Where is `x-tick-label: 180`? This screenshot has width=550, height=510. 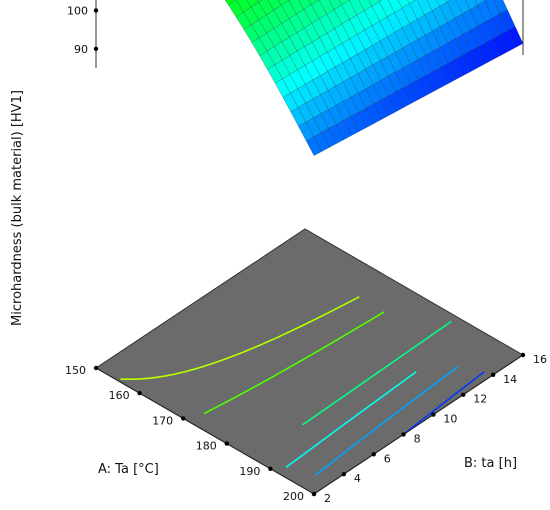
x-tick-label: 180 is located at coordinates (206, 446).